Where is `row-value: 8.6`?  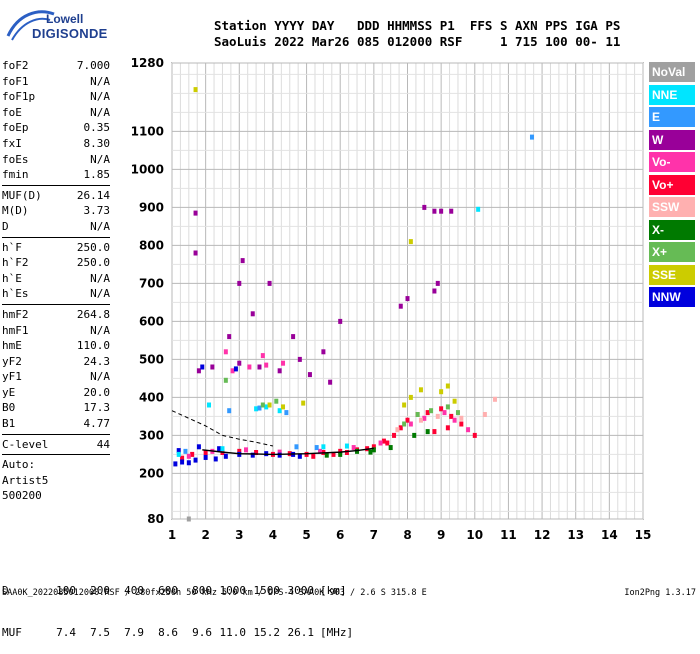 row-value: 8.6 is located at coordinates (168, 632).